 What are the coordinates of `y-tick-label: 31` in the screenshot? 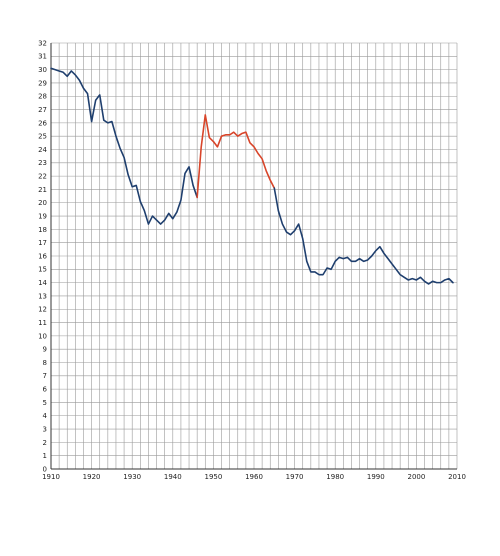 It's located at (42, 57).